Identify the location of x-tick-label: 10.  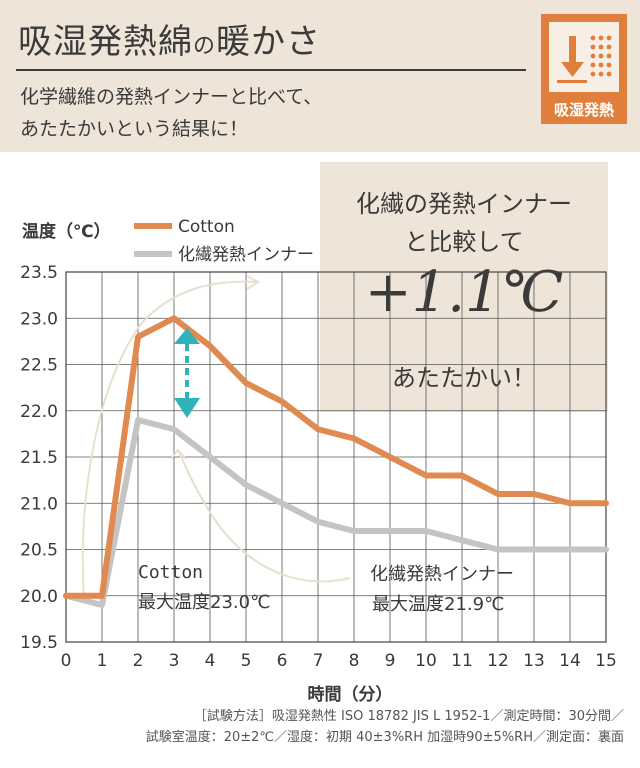
(426, 661).